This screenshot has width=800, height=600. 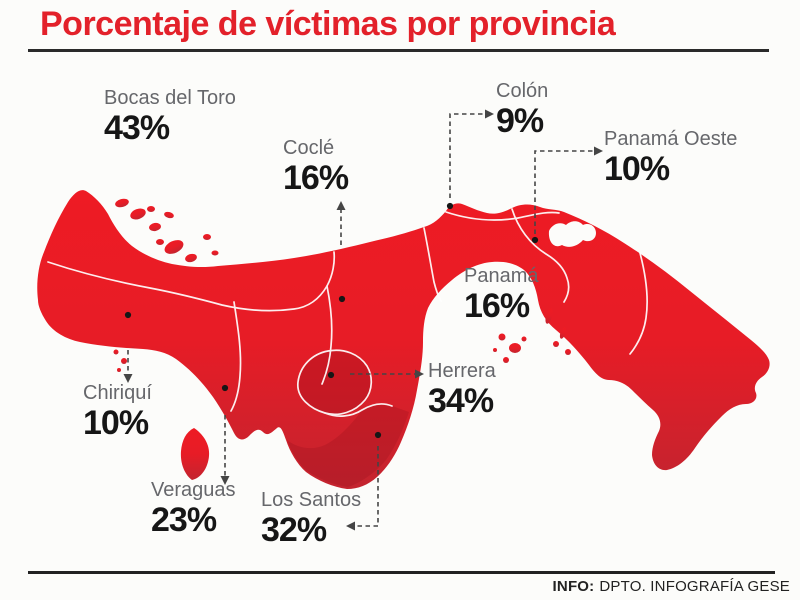 I want to click on province-name: Coclé, so click(x=309, y=148).